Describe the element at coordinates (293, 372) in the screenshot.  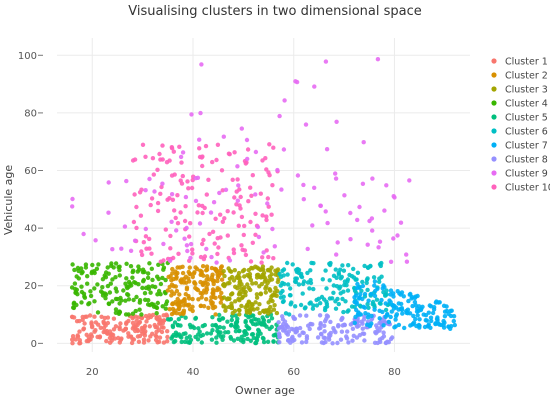
I see `x-tick-label: 60` at that location.